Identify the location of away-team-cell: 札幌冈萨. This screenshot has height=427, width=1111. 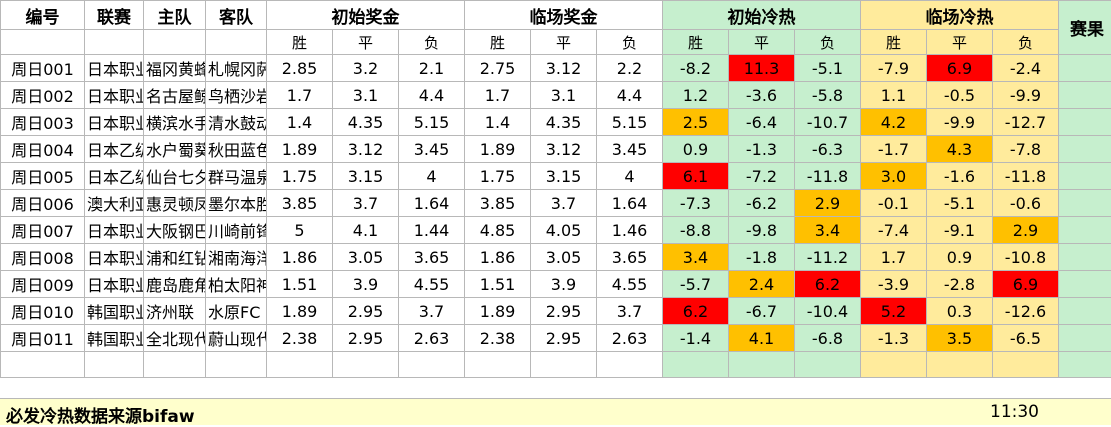
(236, 68).